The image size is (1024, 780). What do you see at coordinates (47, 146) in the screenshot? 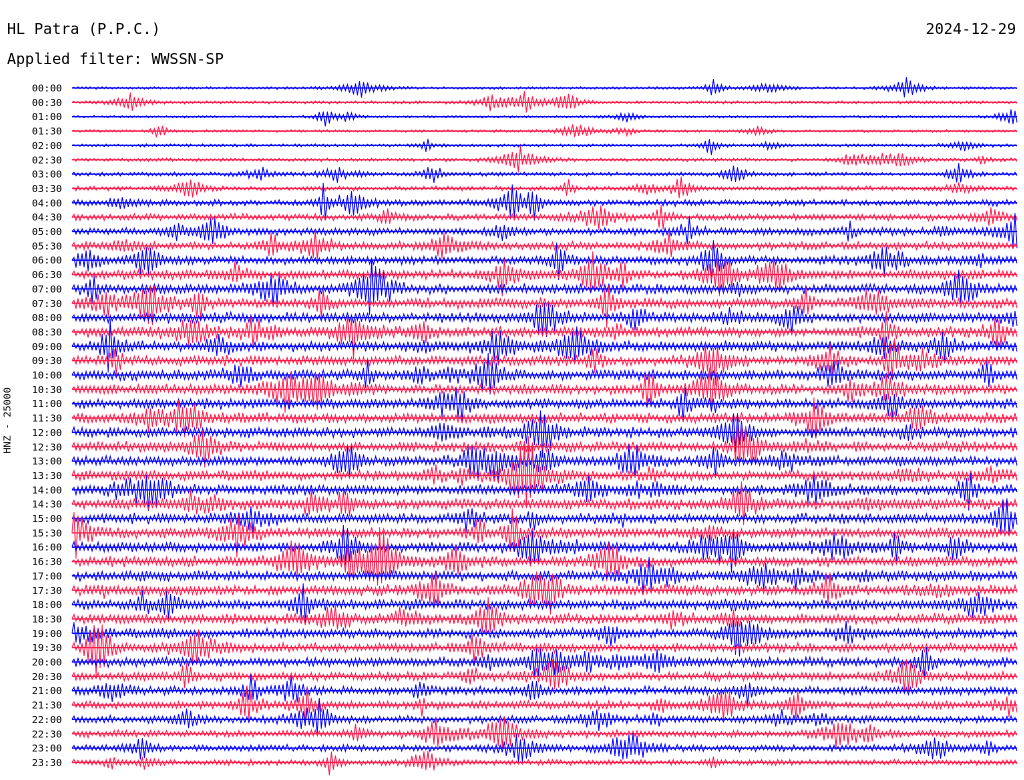
I see `row-time-label: 02:00` at bounding box center [47, 146].